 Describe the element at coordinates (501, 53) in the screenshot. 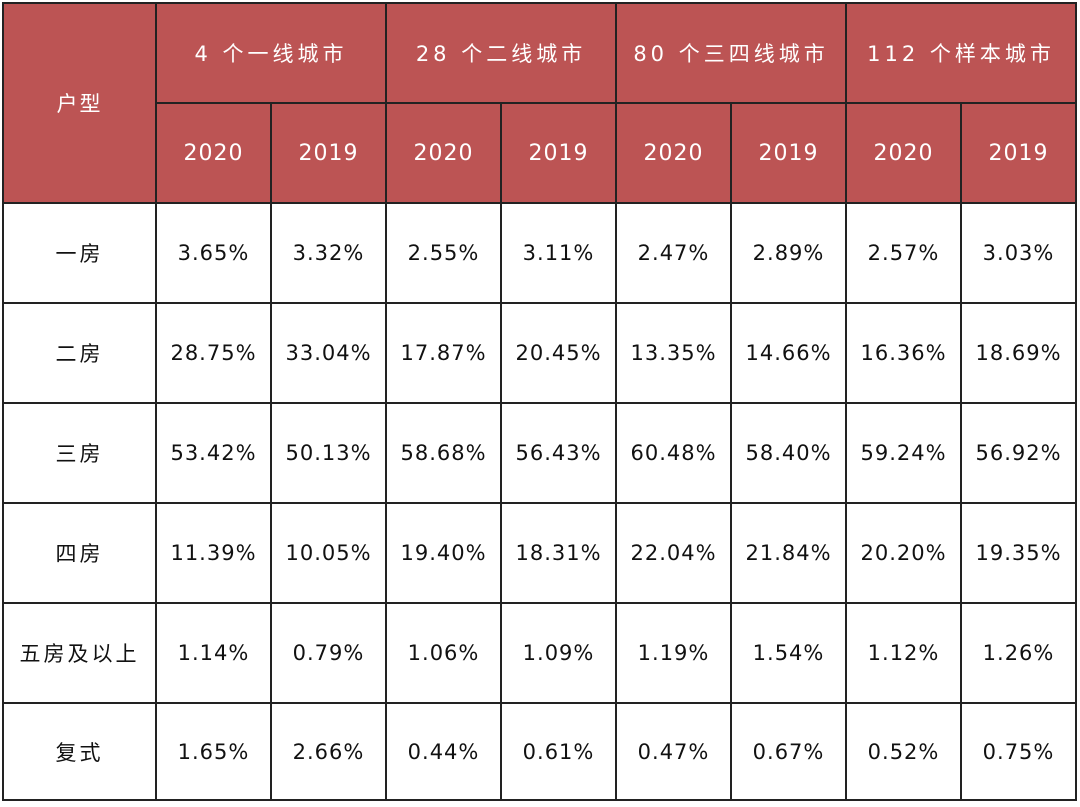

I see `group-header-tier2: 28 个二线城市` at that location.